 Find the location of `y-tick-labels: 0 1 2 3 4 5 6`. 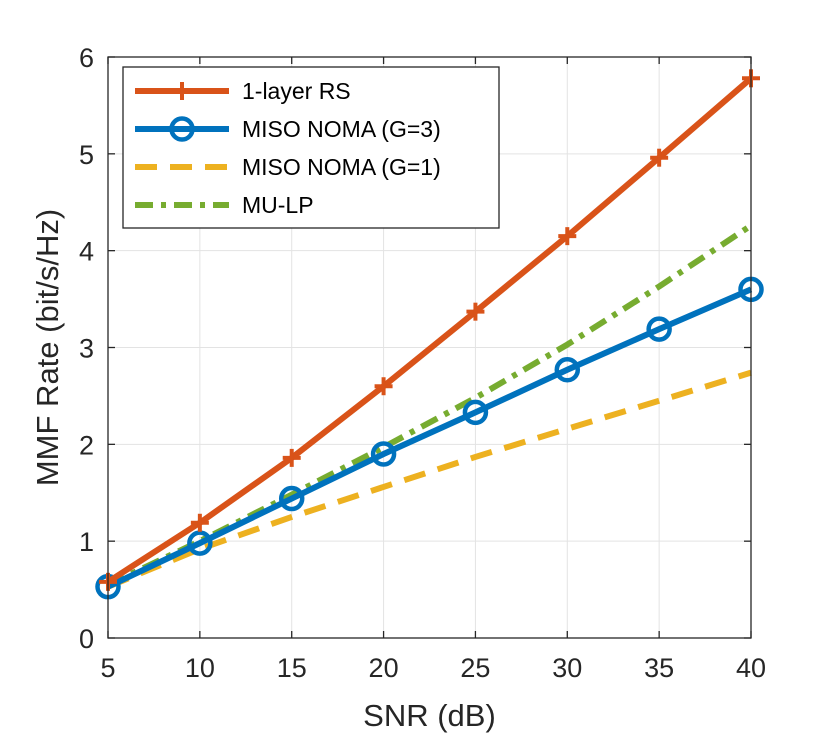

y-tick-labels: 0 1 2 3 4 5 6 is located at coordinates (86, 348).